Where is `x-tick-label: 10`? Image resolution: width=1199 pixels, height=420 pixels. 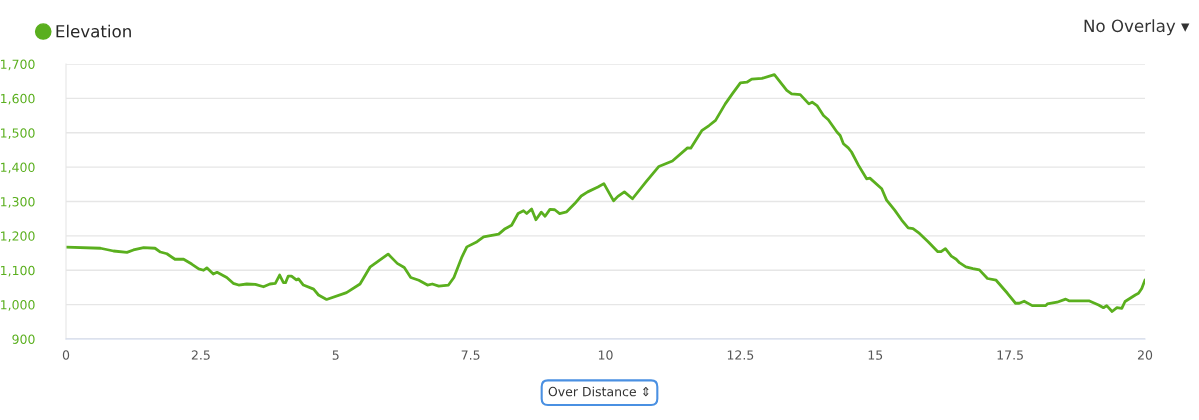
x-tick-label: 10 is located at coordinates (605, 355).